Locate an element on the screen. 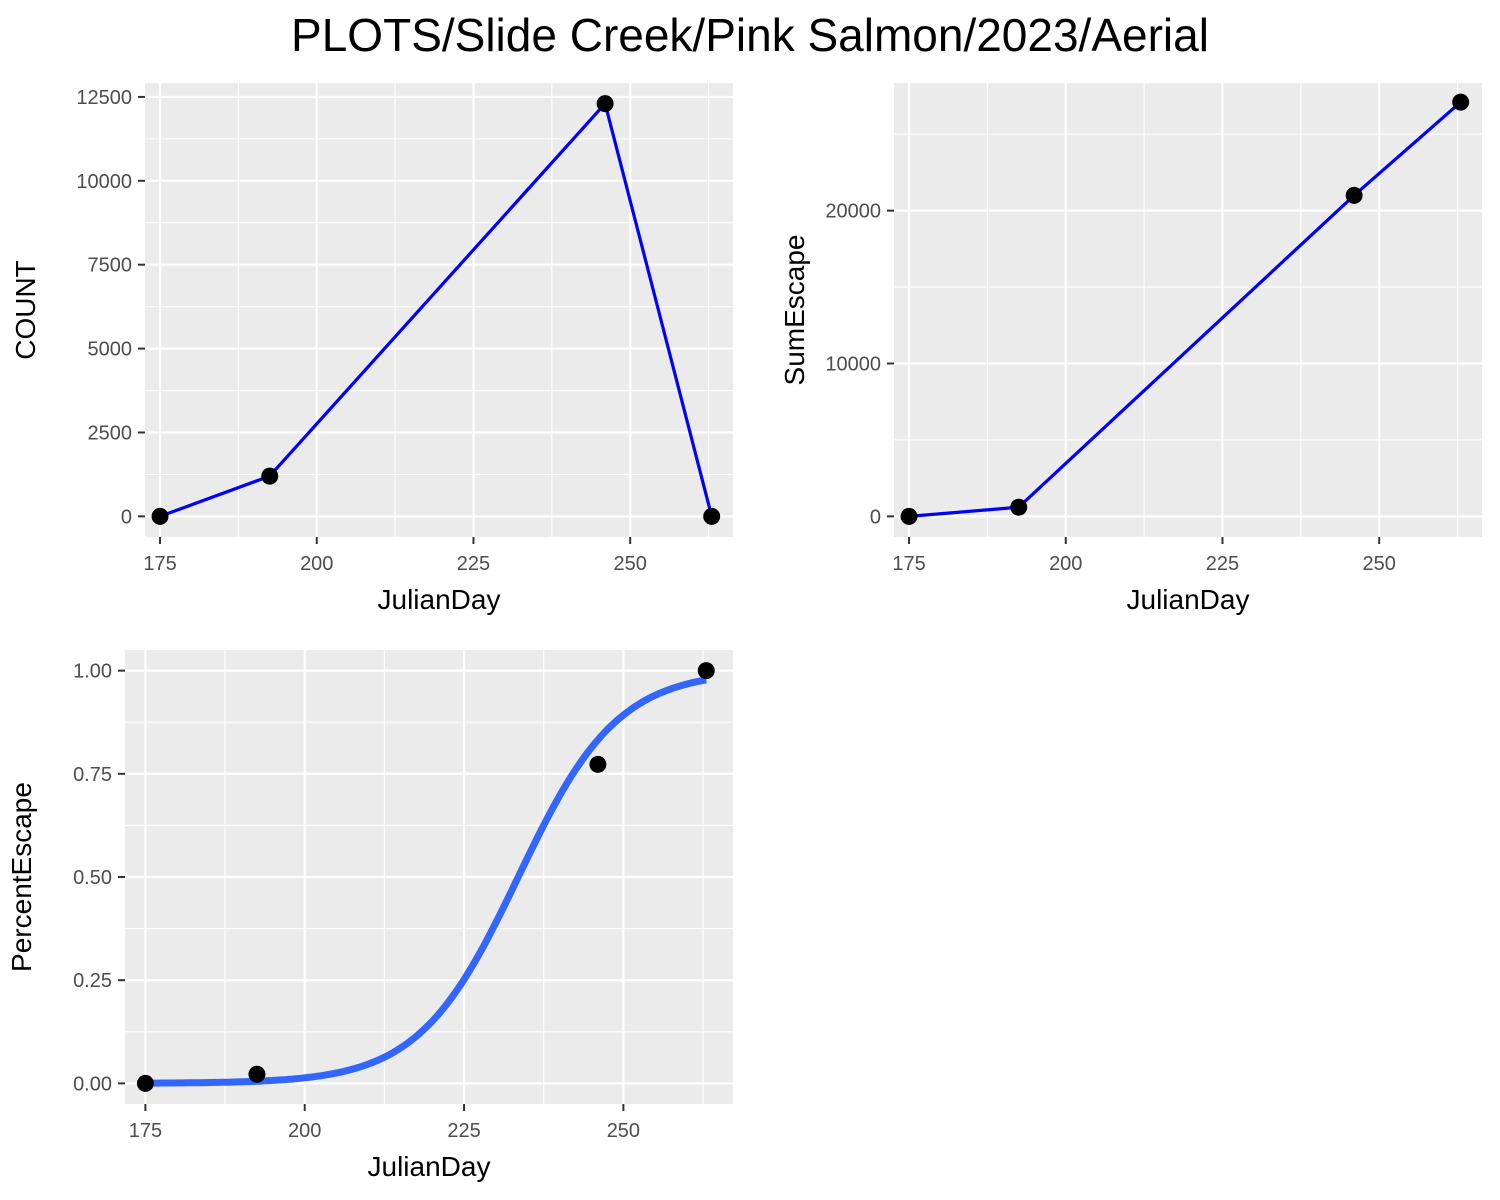 The width and height of the screenshot is (1500, 1200). percent-escape-x-tick-label: 250 is located at coordinates (623, 1131).